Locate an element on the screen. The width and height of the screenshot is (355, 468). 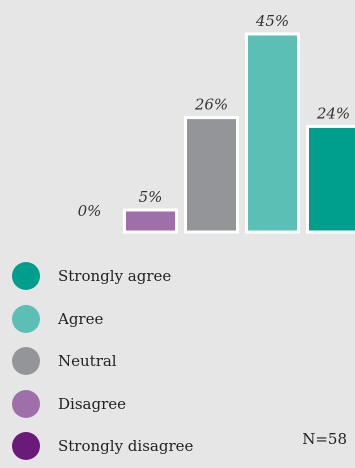
bar-value-label: 45% is located at coordinates (272, 21).